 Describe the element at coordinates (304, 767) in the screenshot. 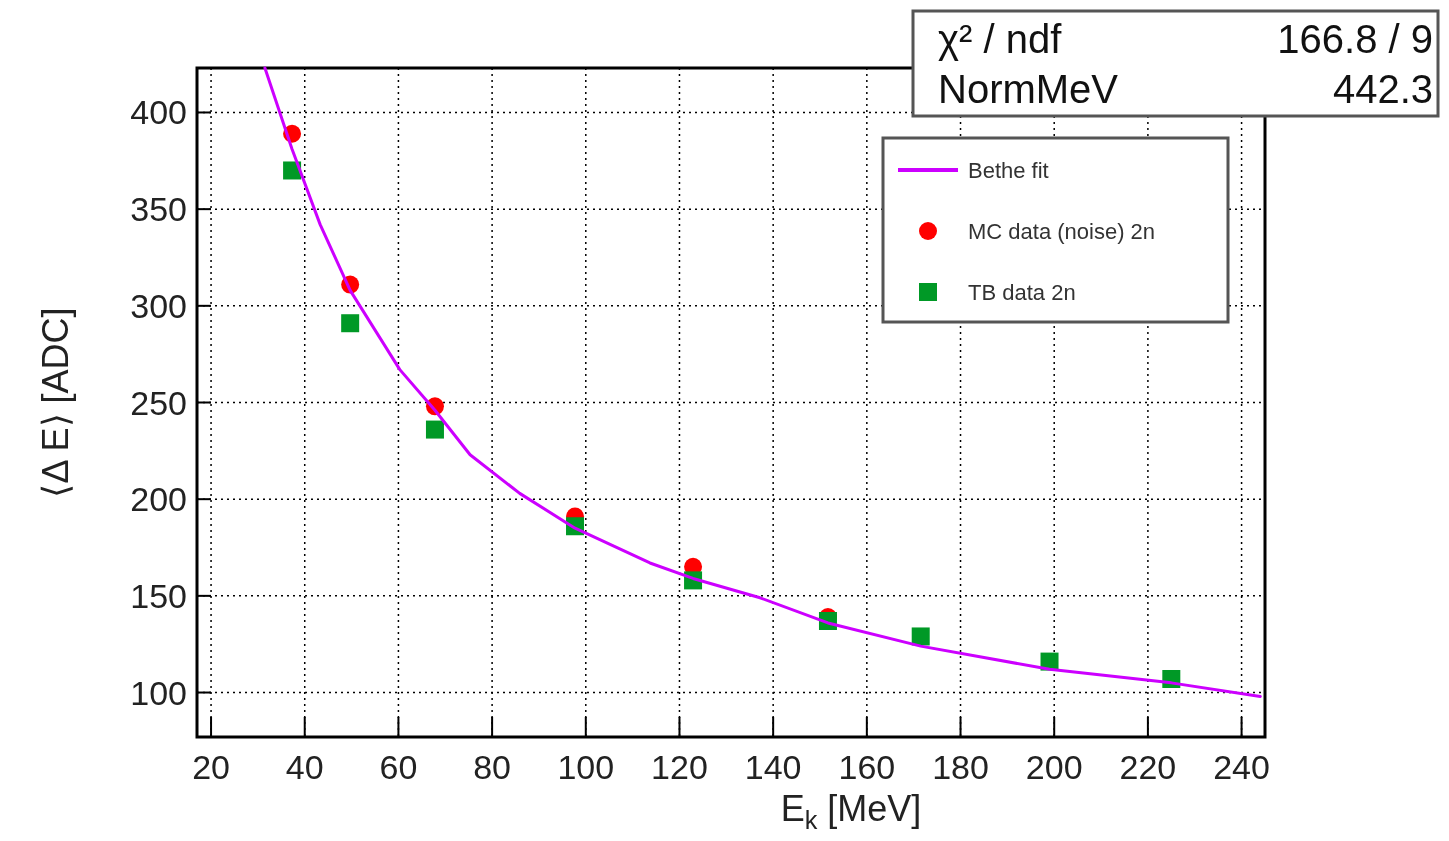

I see `x-tick-label: 40` at that location.